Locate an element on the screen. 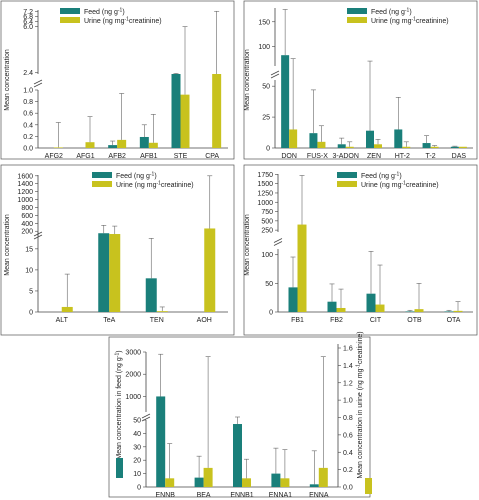  y-tick-label: 500 is located at coordinates (267, 221).